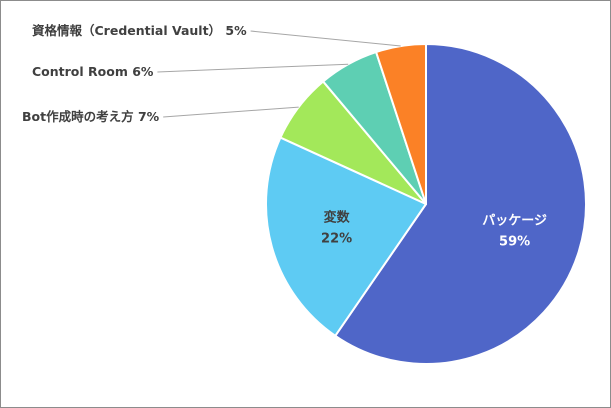 The width and height of the screenshot is (611, 408). Describe the element at coordinates (279, 74) in the screenshot. I see `leader-lines` at that location.